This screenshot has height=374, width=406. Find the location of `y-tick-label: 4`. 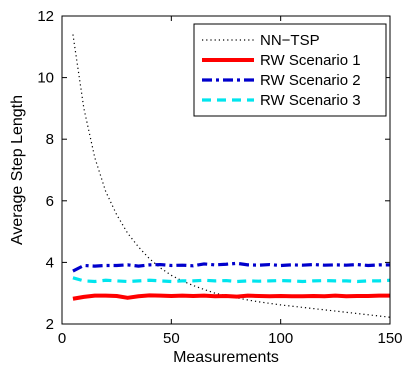

y-tick-label: 4 is located at coordinates (50, 262).